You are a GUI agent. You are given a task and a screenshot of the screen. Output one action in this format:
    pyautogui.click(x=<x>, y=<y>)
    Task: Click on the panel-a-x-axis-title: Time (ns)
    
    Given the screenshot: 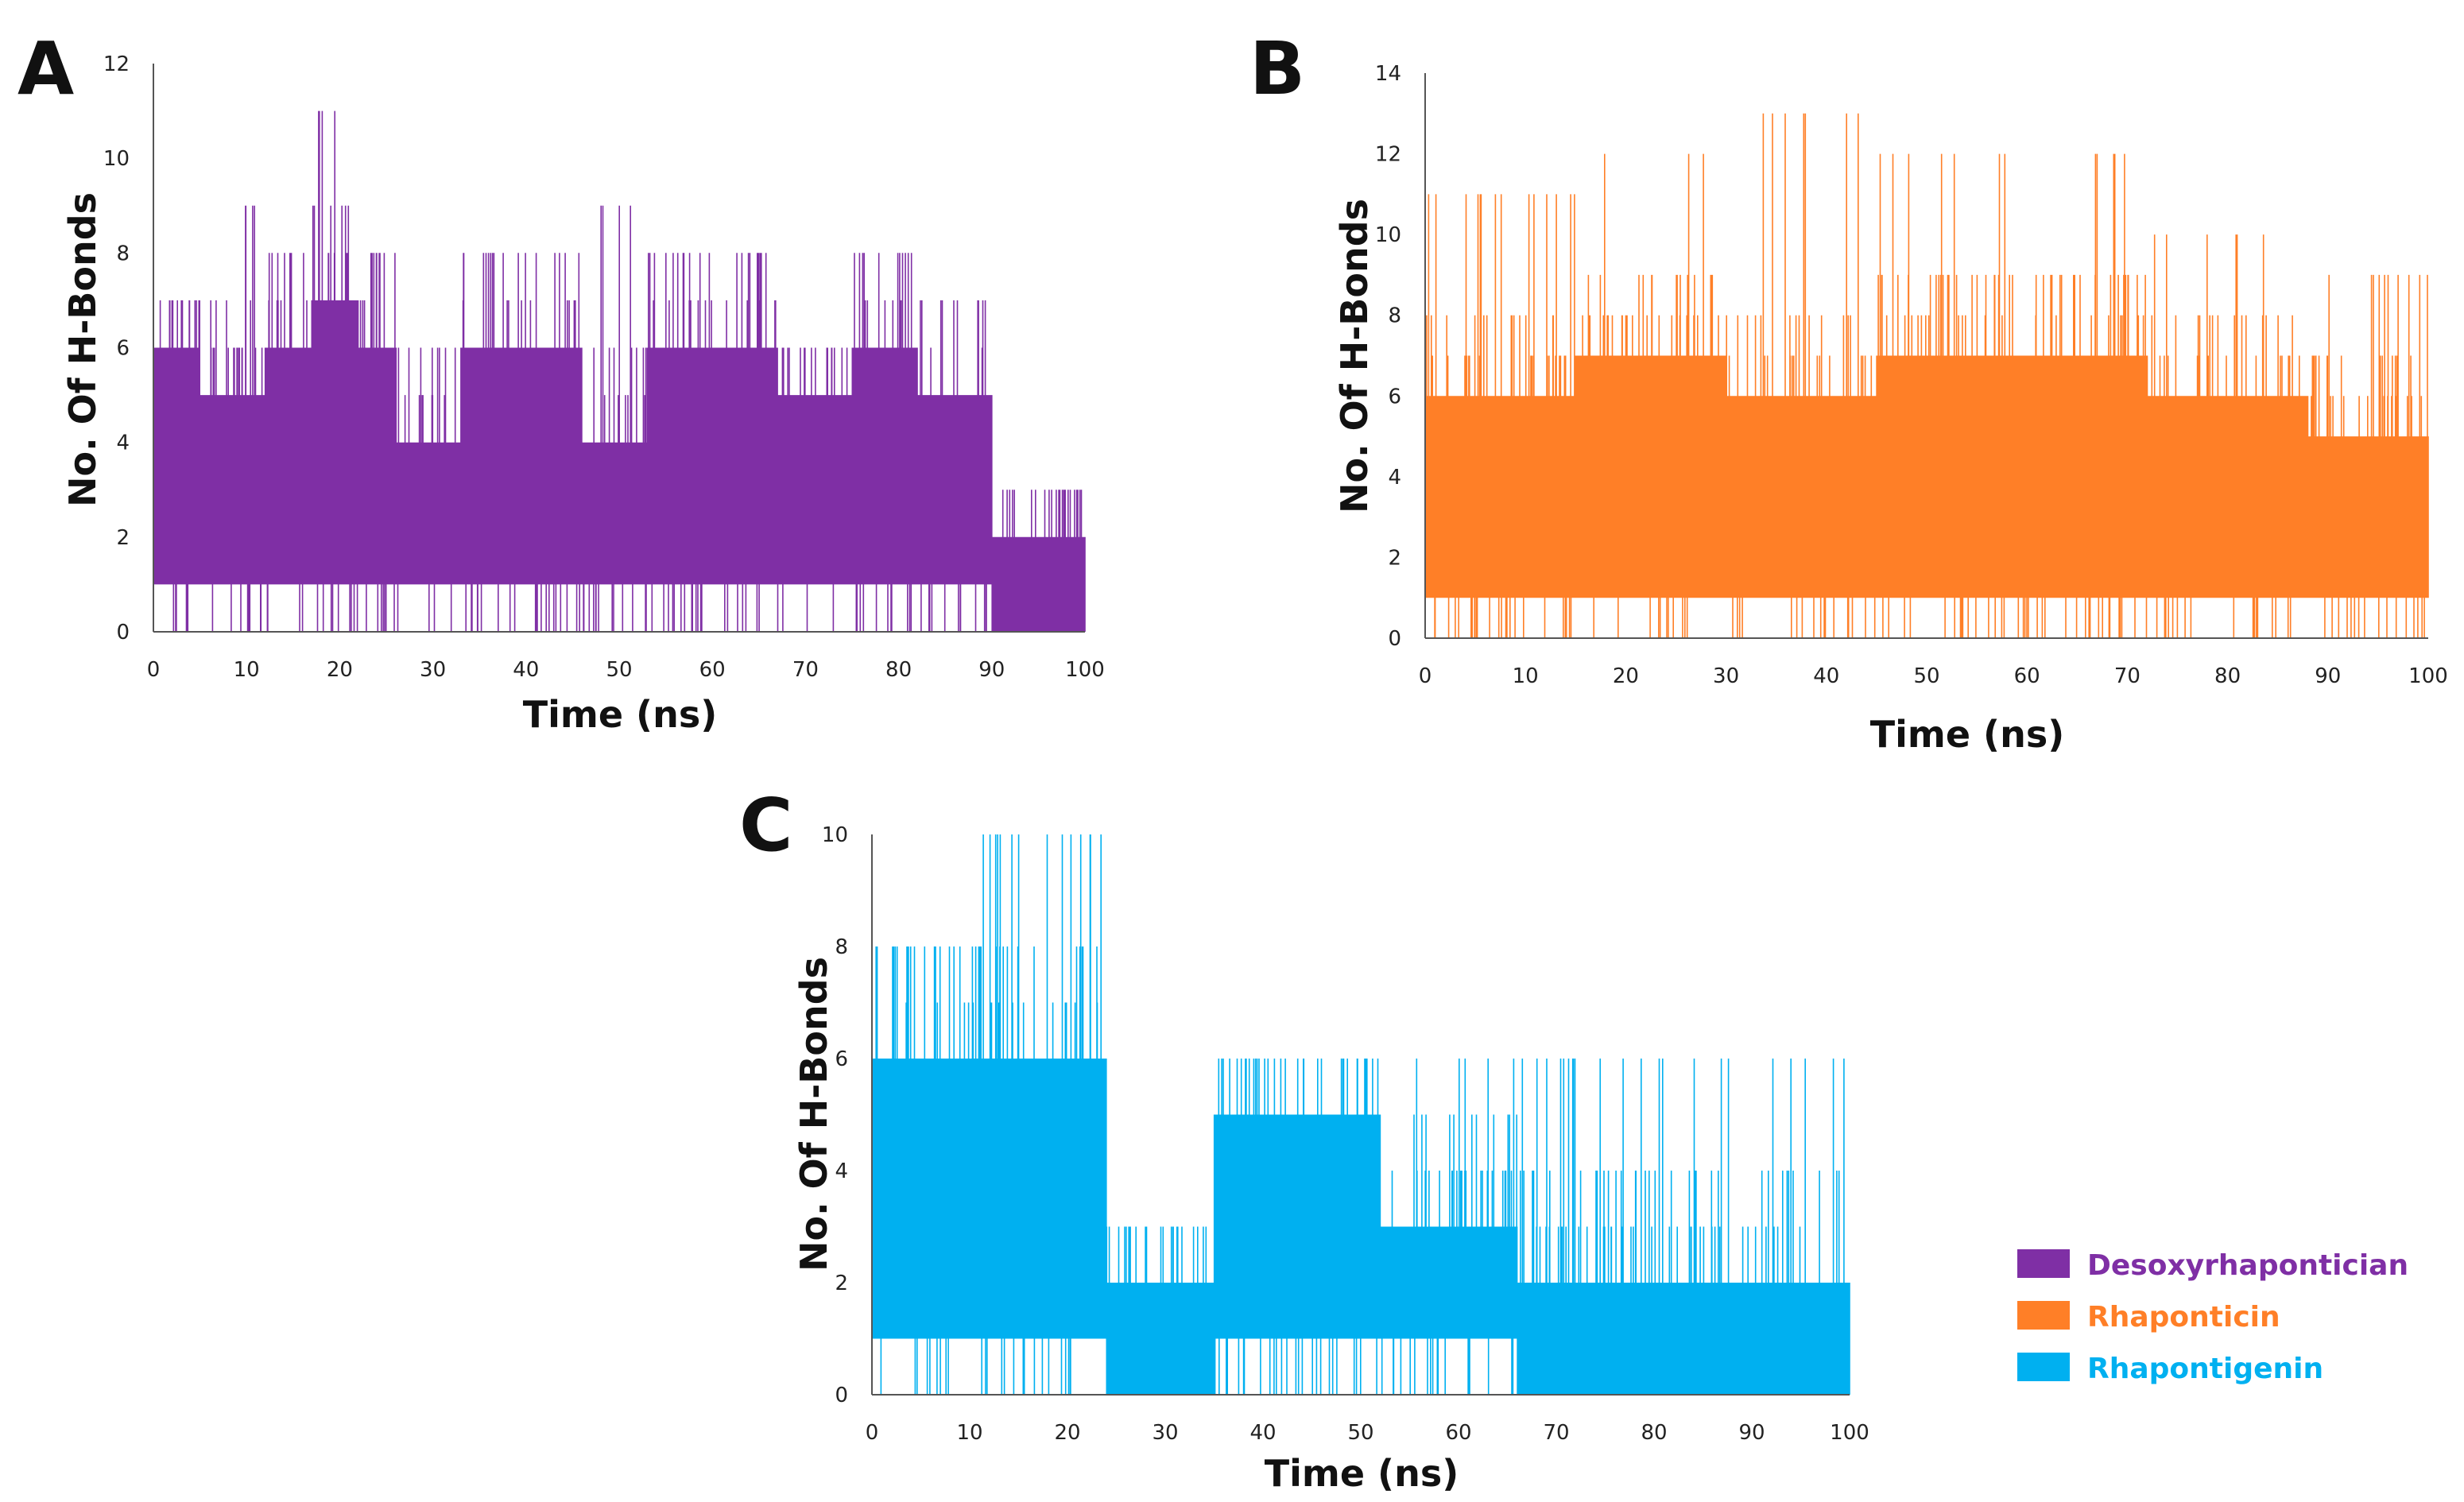 What is the action you would take?
    pyautogui.click(x=620, y=714)
    